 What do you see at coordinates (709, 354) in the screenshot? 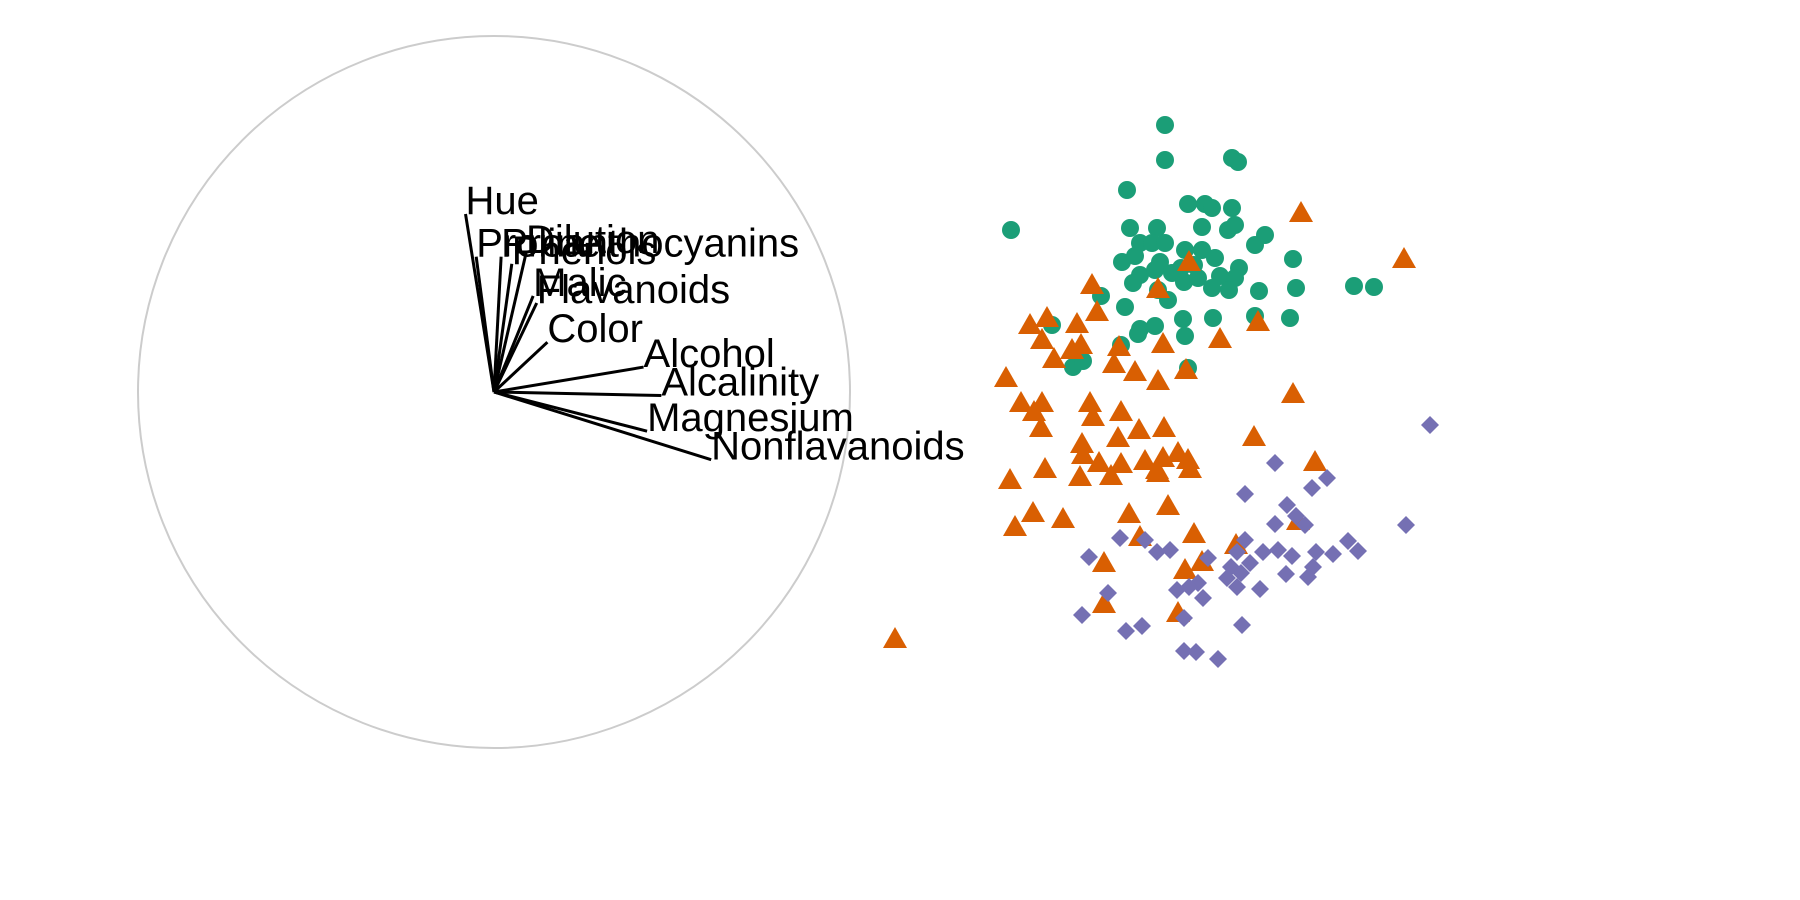
I see `variable-label-alcohol: Alcohol` at bounding box center [709, 354].